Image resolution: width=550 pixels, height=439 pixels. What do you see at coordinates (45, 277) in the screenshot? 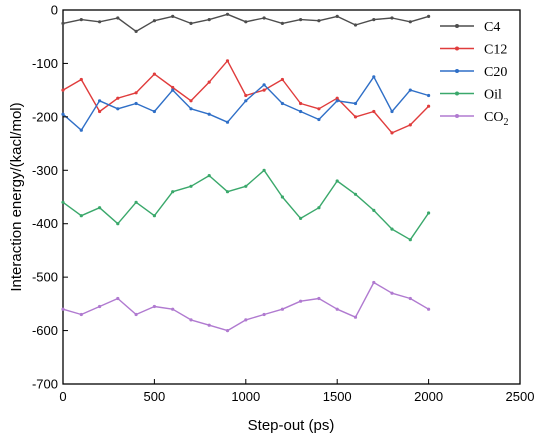
I see `y-tick-label: -500` at bounding box center [45, 277].